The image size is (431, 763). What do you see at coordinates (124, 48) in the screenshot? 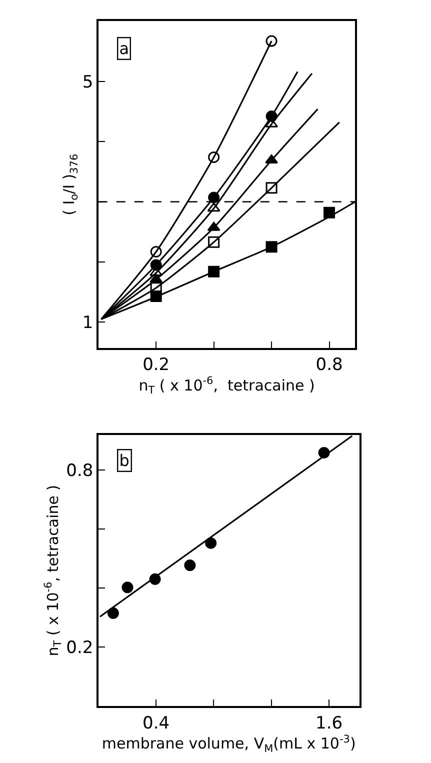
I see `annotation: a` at bounding box center [124, 48].